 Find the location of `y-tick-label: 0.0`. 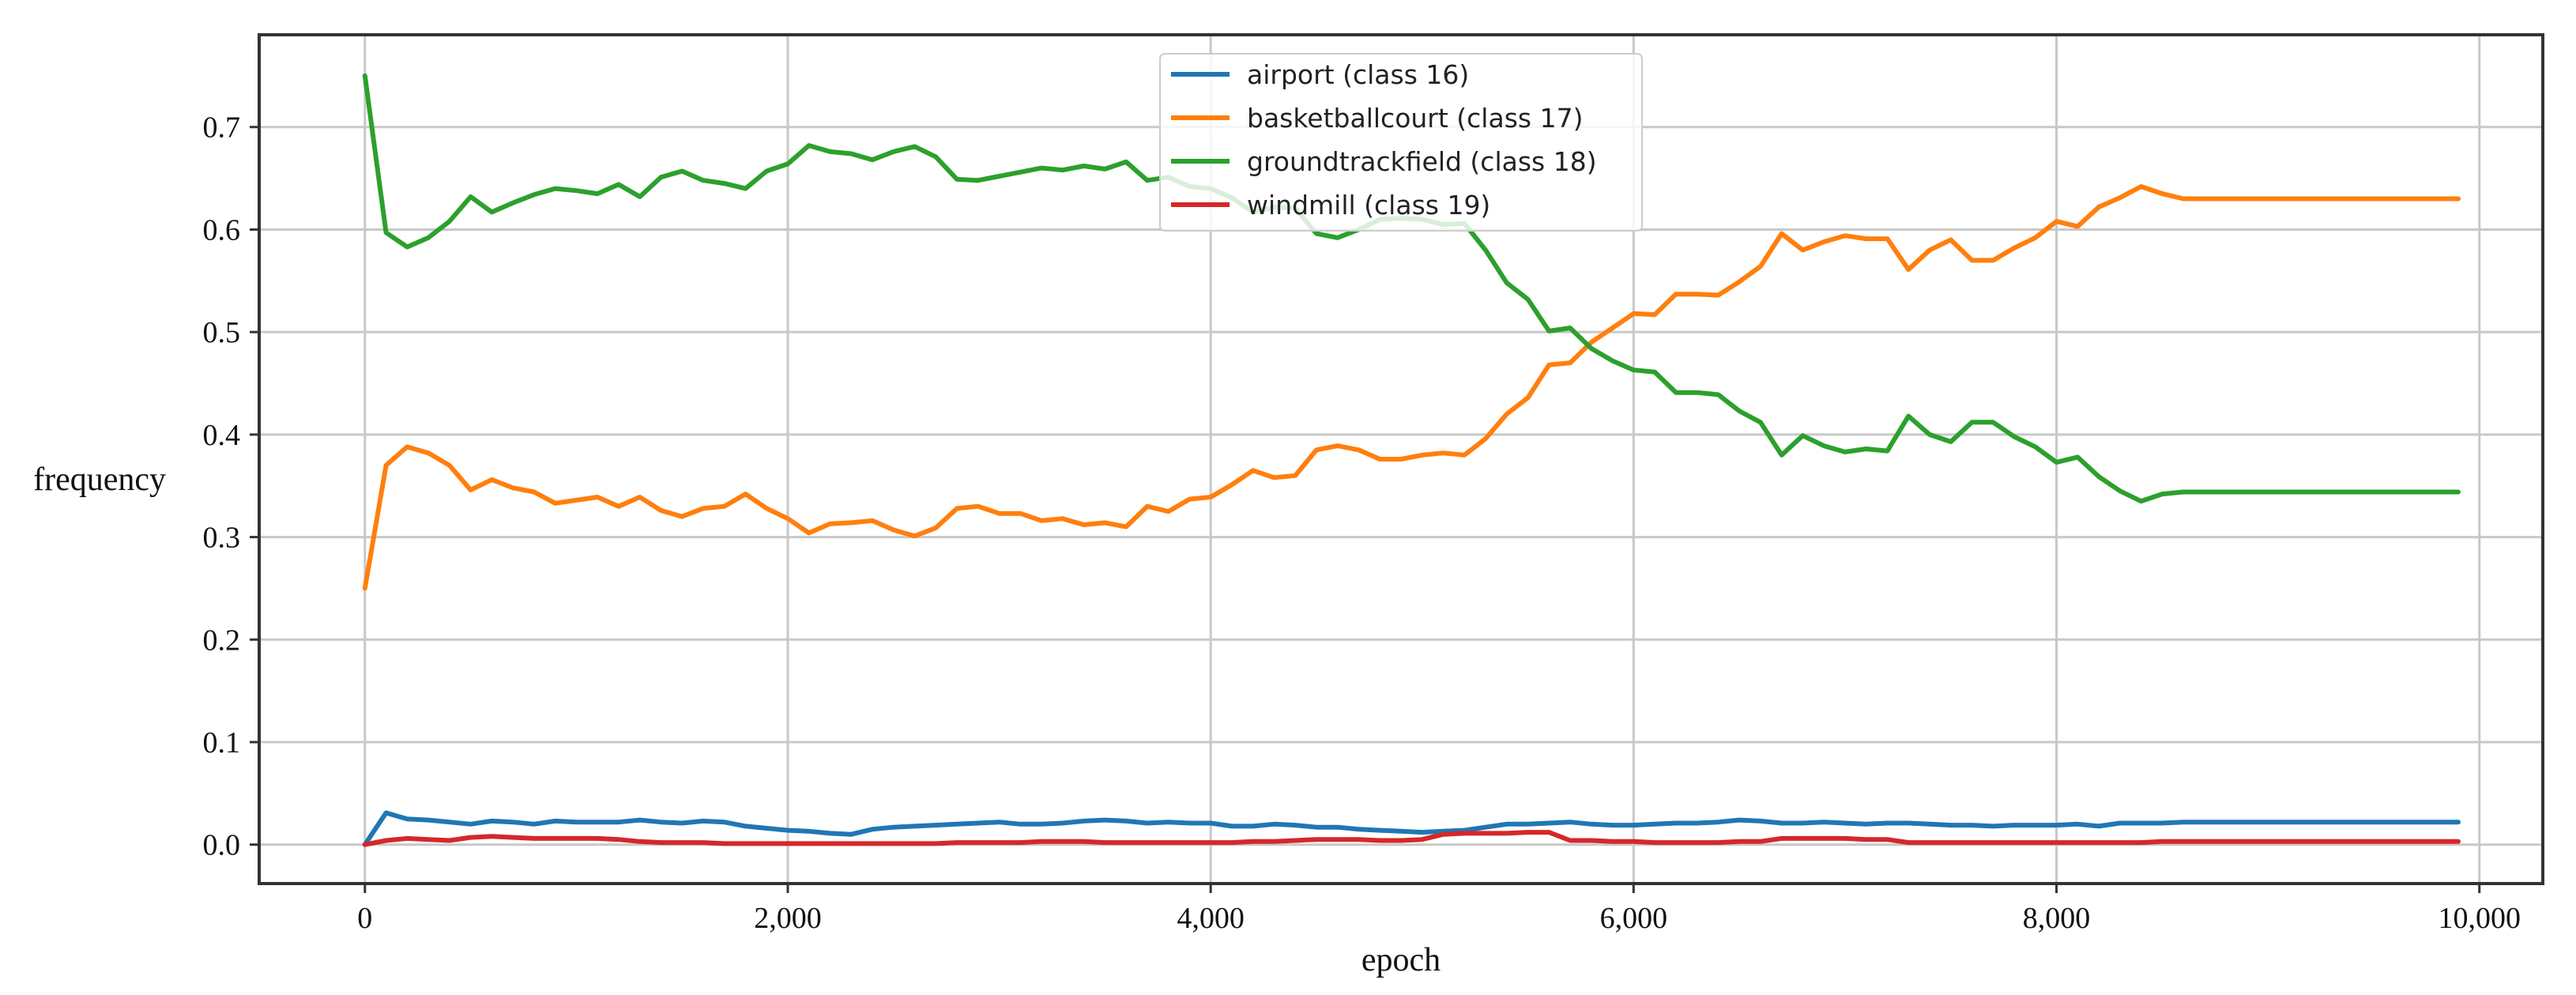

y-tick-label: 0.0 is located at coordinates (222, 845).